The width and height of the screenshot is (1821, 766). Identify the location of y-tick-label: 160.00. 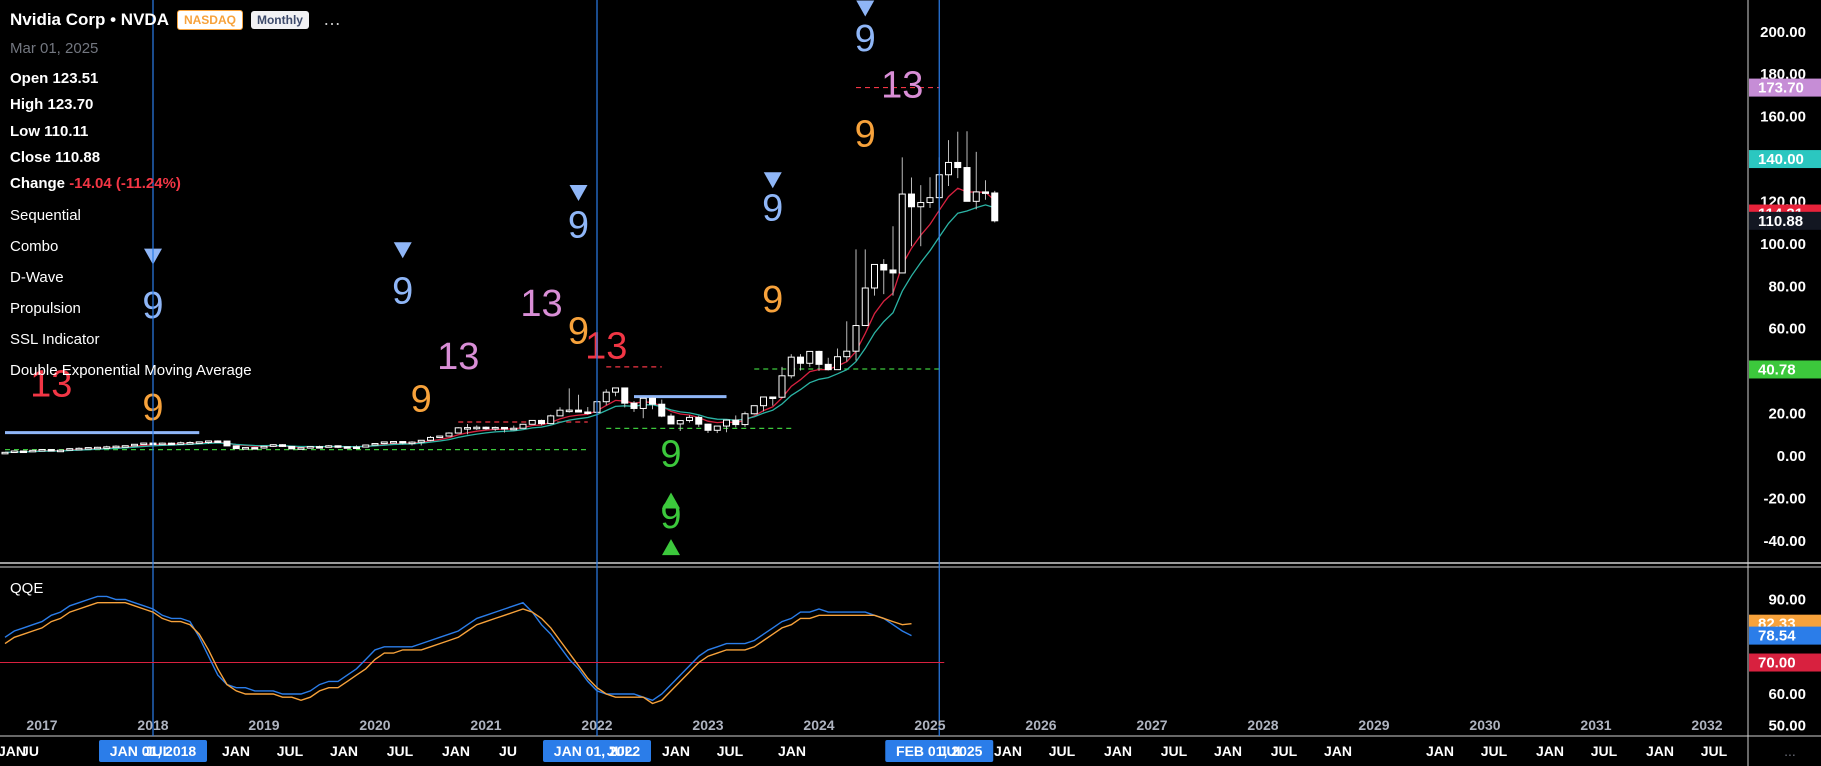
(1783, 117).